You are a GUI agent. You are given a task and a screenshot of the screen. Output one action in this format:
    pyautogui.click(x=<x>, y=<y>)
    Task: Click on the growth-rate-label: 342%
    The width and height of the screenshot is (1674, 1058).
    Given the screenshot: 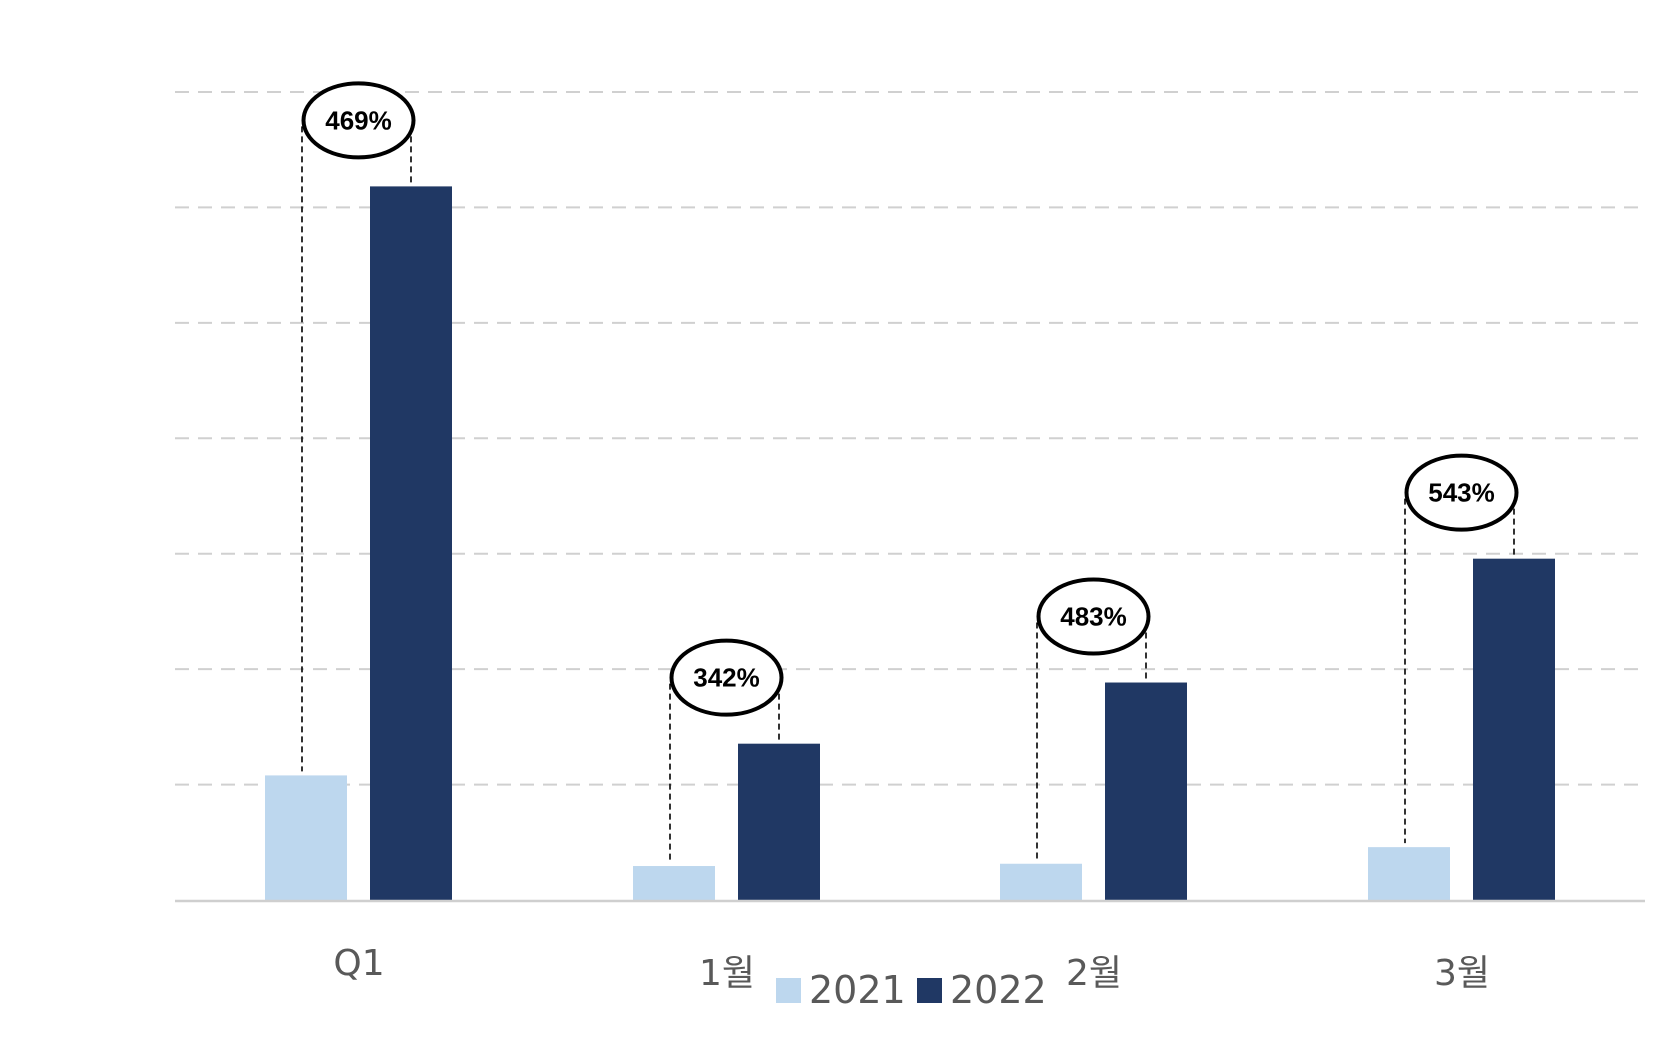 What is the action you would take?
    pyautogui.click(x=726, y=678)
    